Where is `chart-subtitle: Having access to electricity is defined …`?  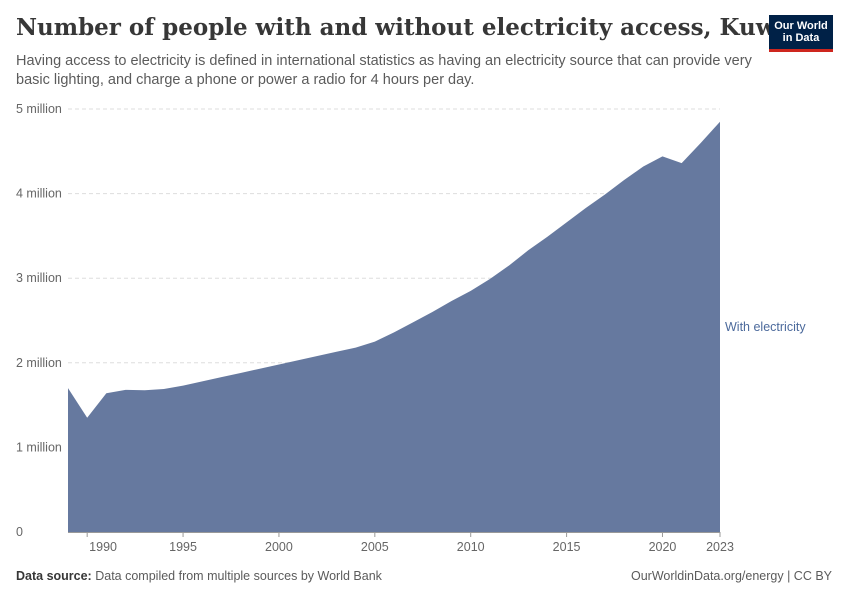
chart-subtitle: Having access to electricity is defined … is located at coordinates (384, 70).